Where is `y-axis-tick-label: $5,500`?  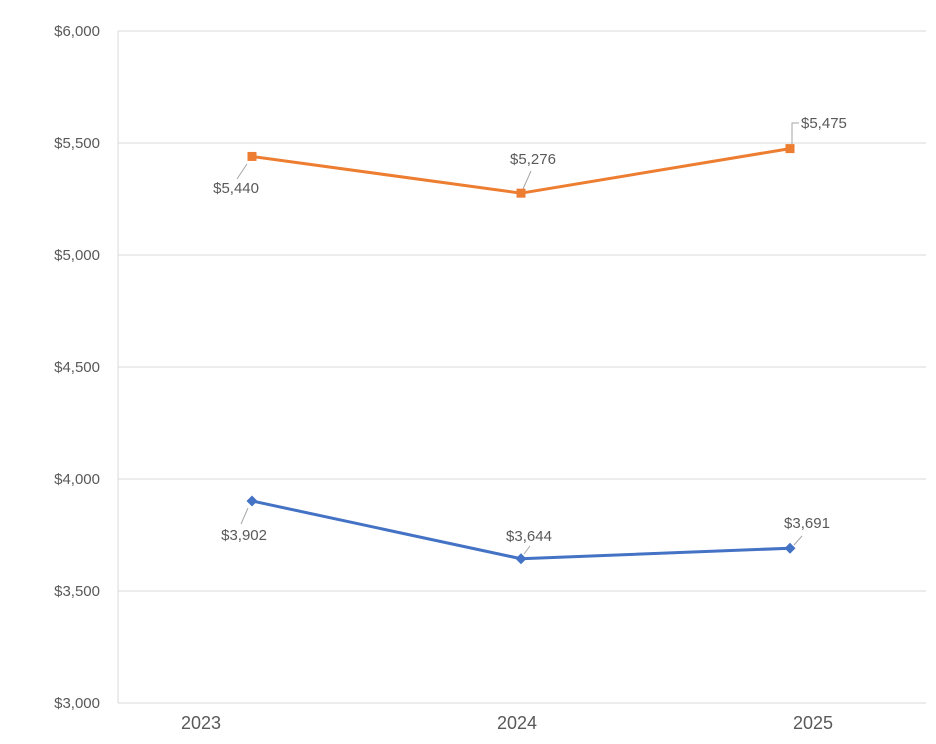
y-axis-tick-label: $5,500 is located at coordinates (77, 143).